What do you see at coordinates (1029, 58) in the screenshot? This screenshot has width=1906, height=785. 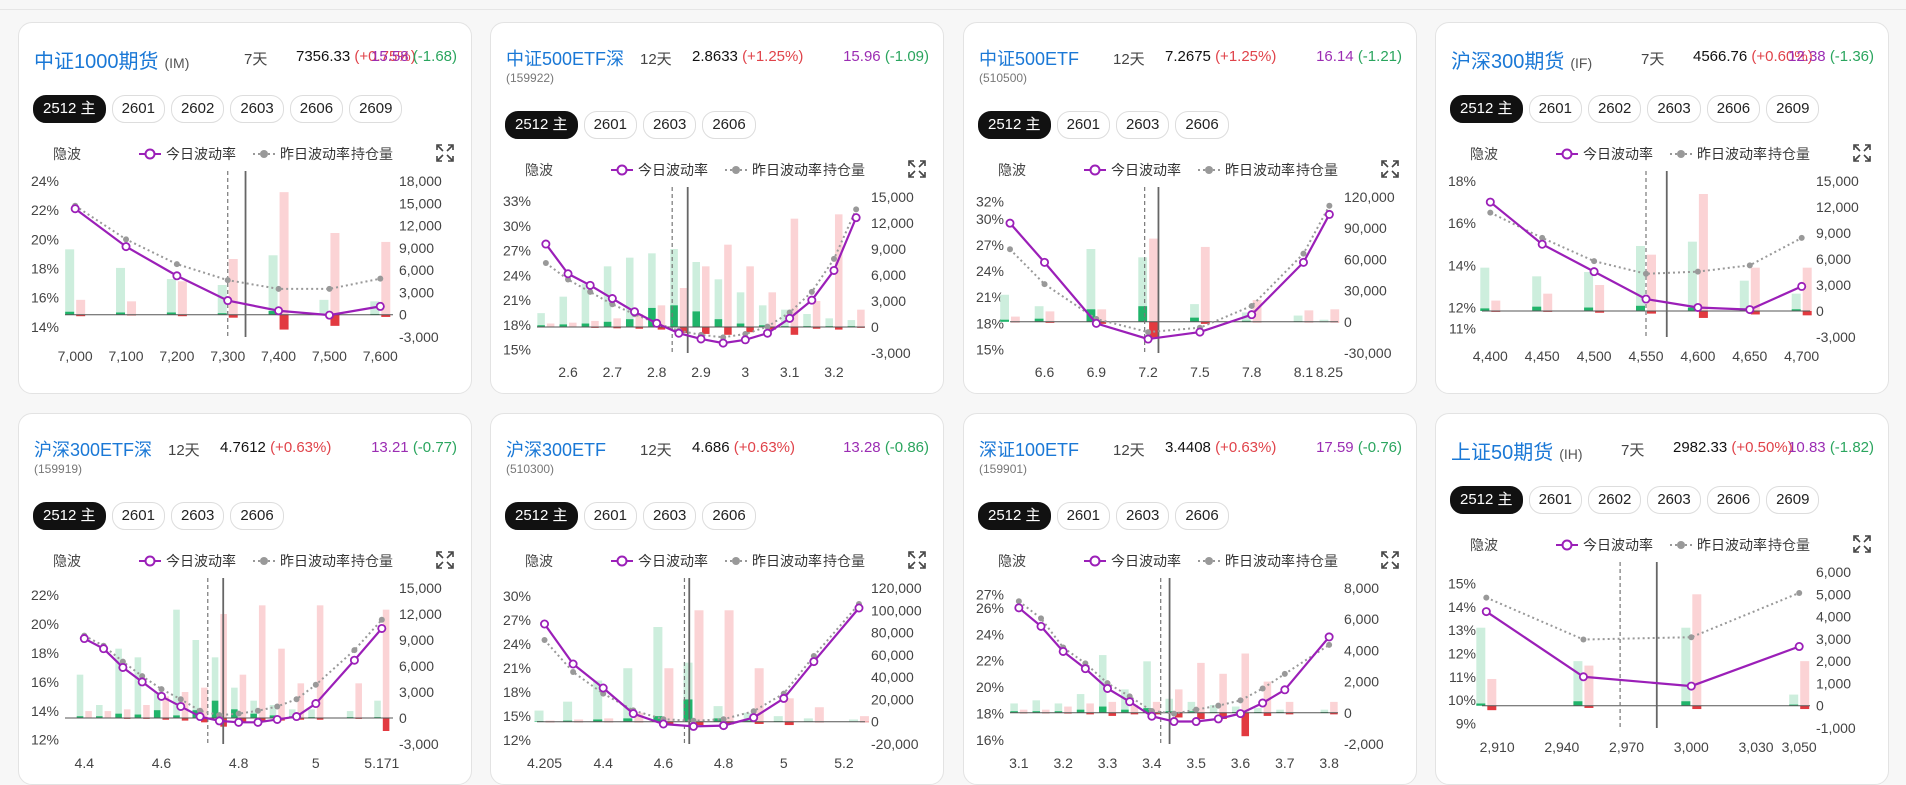 I see `instrument-name: 中证500ETF` at bounding box center [1029, 58].